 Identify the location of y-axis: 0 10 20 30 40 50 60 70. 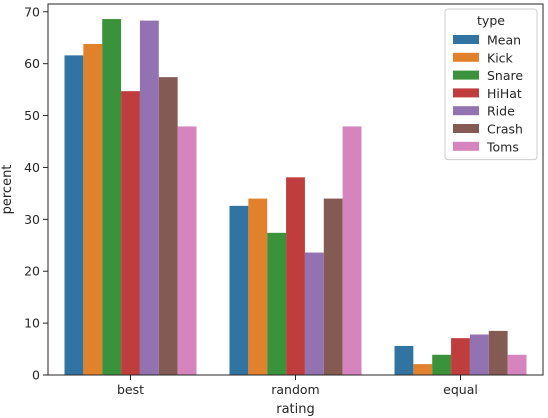
(36, 193).